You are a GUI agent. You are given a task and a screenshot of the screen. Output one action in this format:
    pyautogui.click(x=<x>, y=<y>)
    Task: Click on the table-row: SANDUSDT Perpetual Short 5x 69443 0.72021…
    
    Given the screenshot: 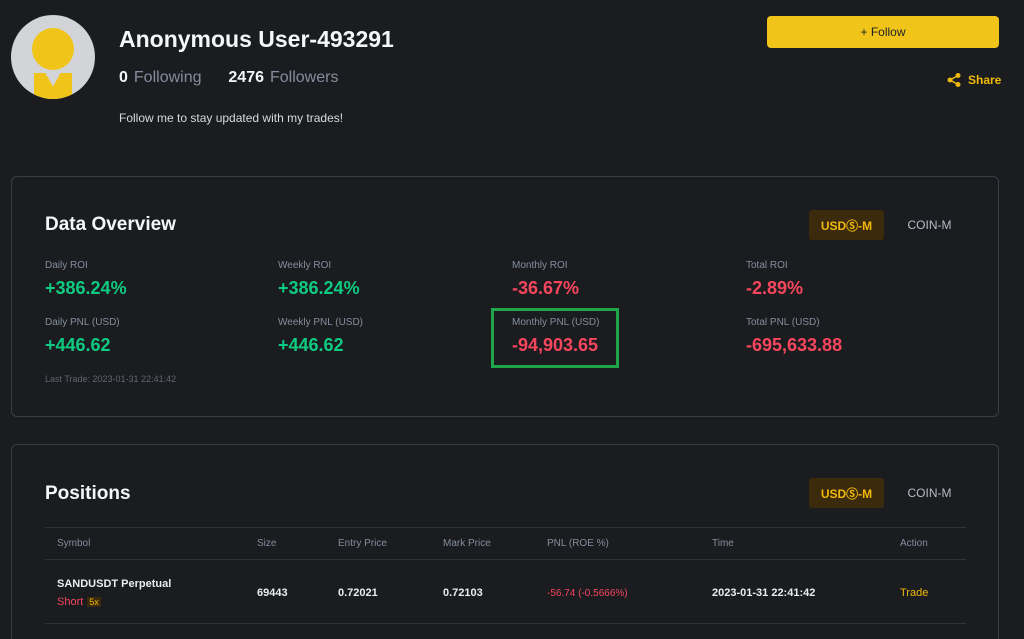 What is the action you would take?
    pyautogui.click(x=505, y=592)
    